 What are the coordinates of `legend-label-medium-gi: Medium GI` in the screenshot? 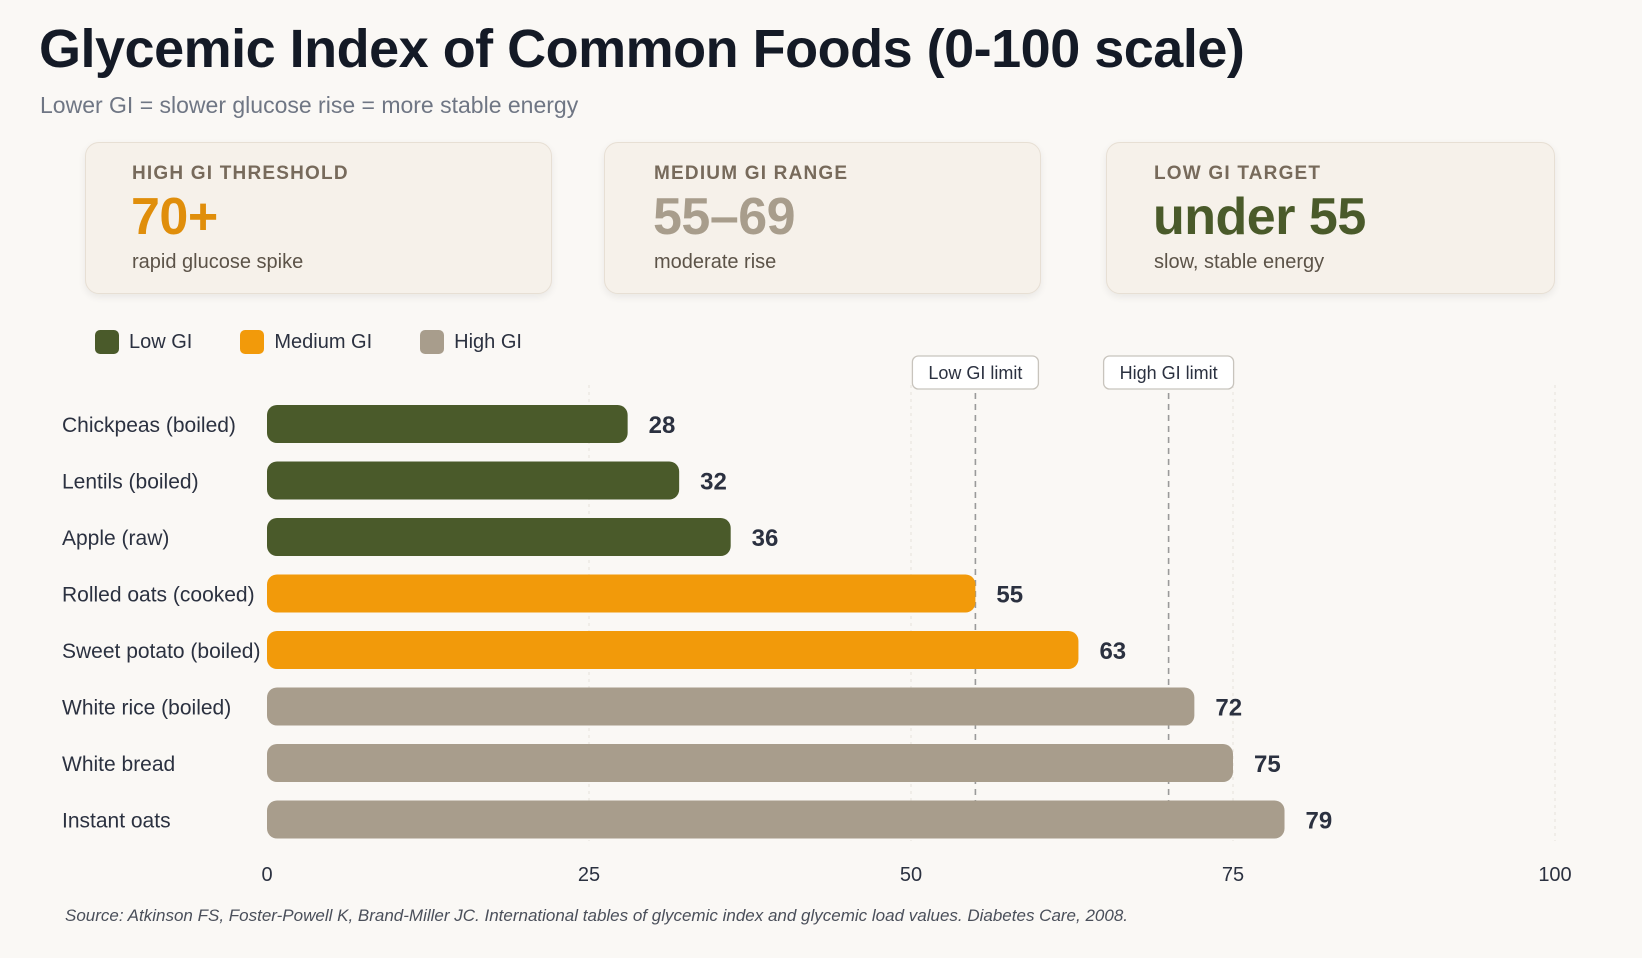 It's located at (323, 341).